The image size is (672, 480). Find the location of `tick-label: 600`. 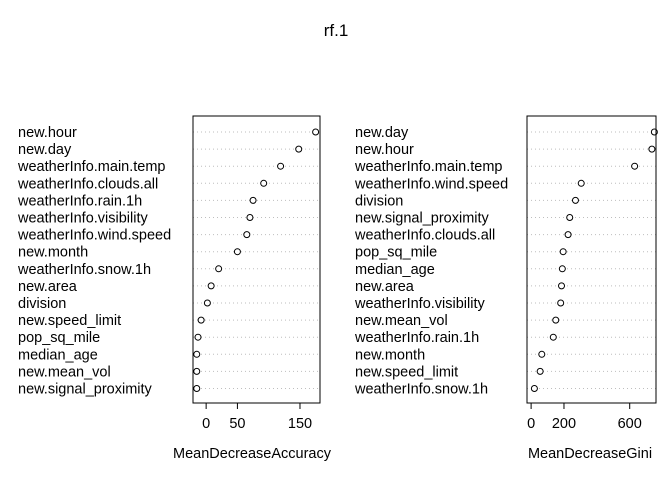

tick-label: 600 is located at coordinates (630, 424).